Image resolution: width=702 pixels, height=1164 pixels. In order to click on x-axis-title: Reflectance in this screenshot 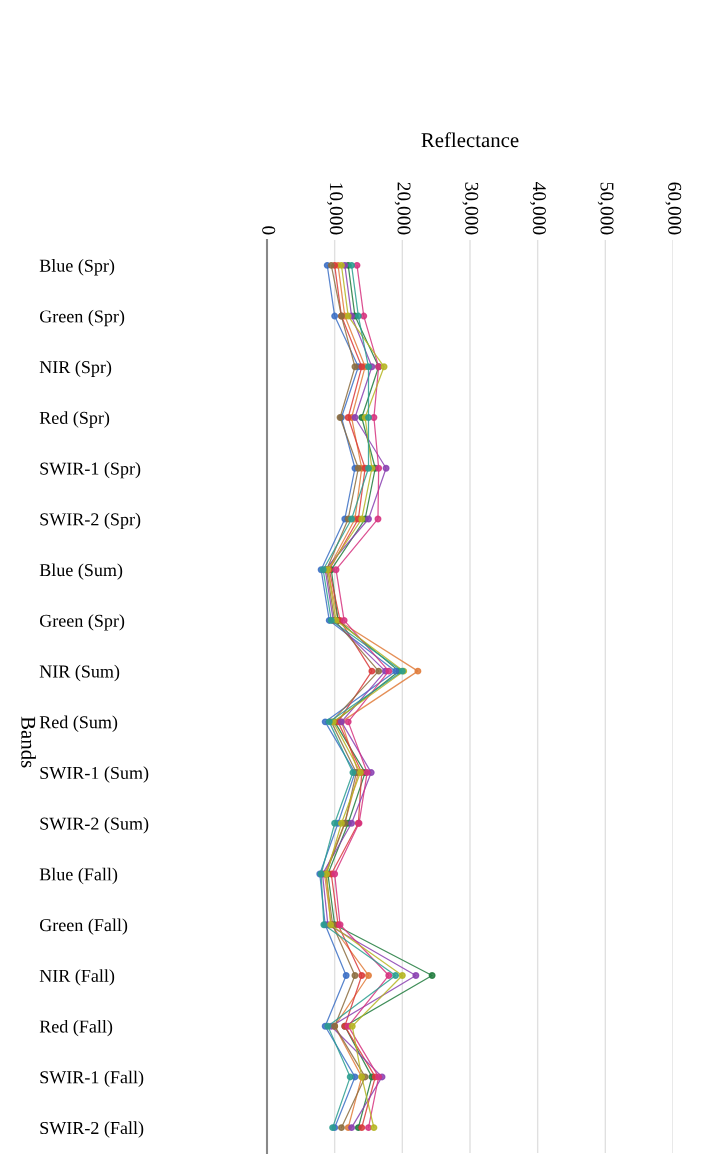, I will do `click(470, 140)`.